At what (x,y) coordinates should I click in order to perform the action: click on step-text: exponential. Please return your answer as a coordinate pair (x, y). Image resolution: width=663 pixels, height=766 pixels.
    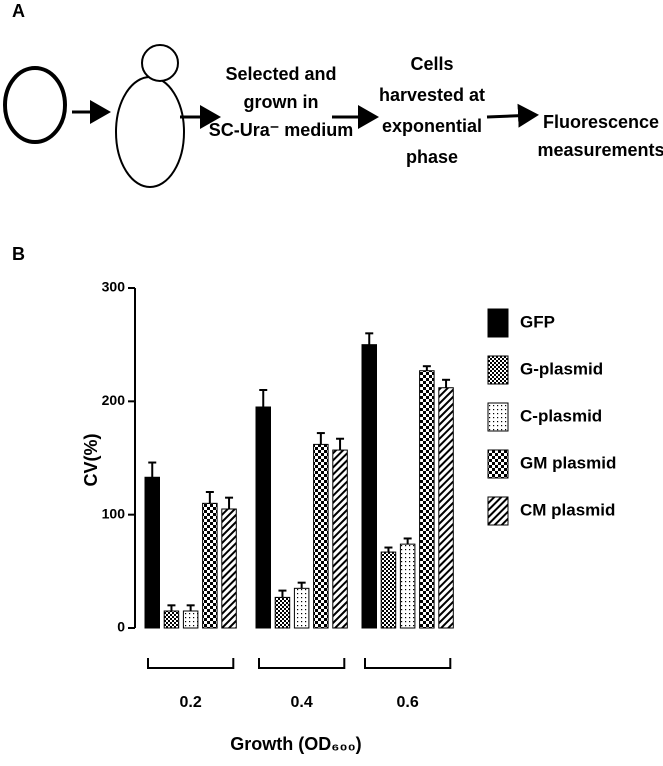
    Looking at the image, I should click on (432, 126).